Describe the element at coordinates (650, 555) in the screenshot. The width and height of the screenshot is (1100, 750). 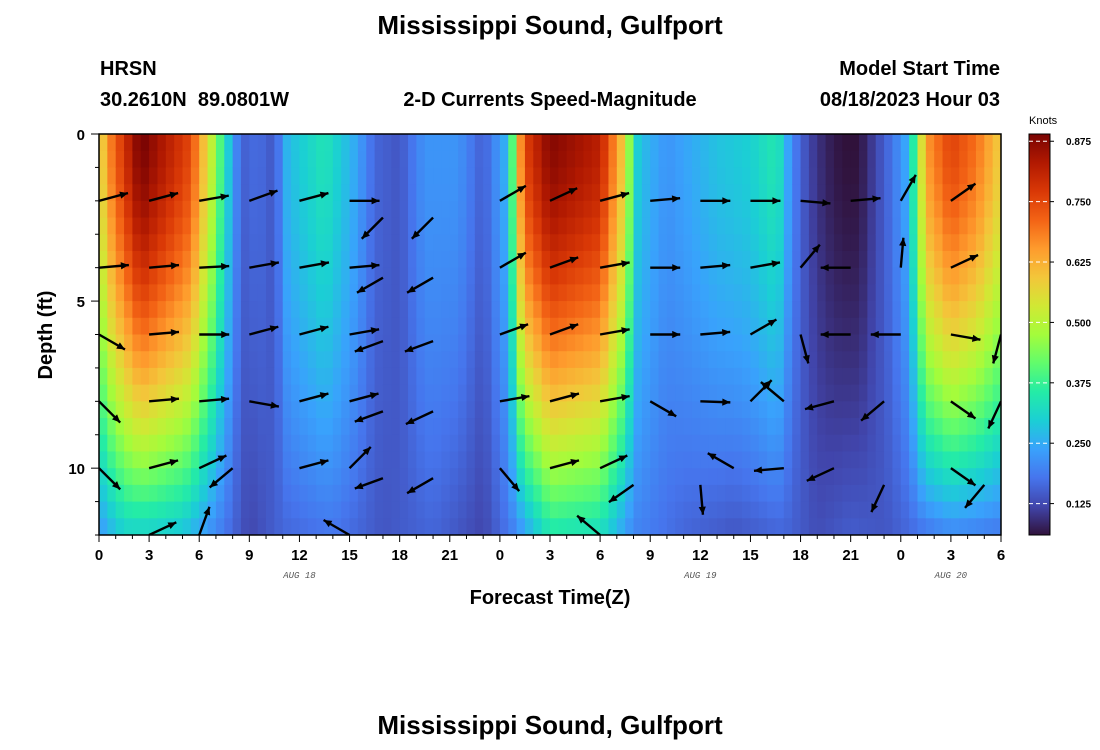
I see `x-tick-label: 9` at that location.